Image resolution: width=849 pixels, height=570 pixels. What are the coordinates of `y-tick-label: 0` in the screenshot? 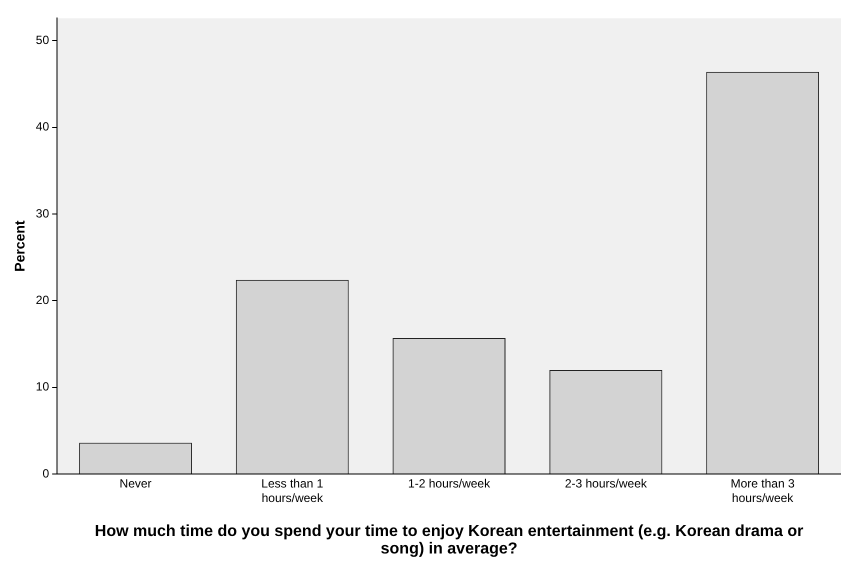 It's located at (46, 473).